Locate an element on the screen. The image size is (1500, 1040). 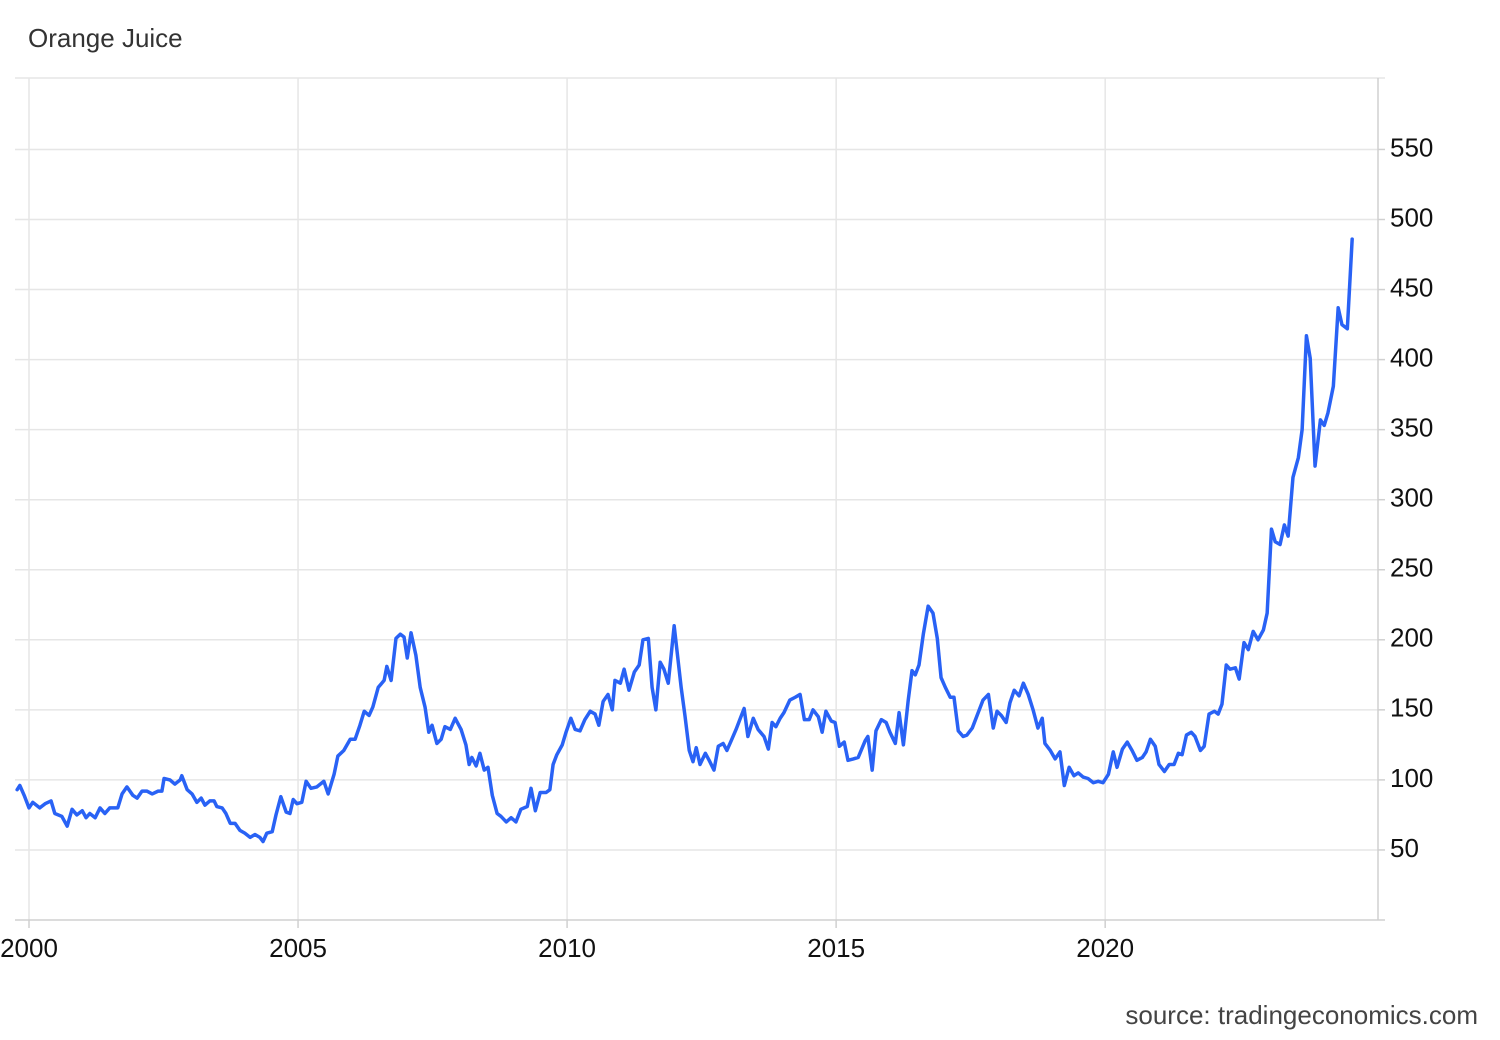
x-tick-label: 2000 is located at coordinates (29, 948).